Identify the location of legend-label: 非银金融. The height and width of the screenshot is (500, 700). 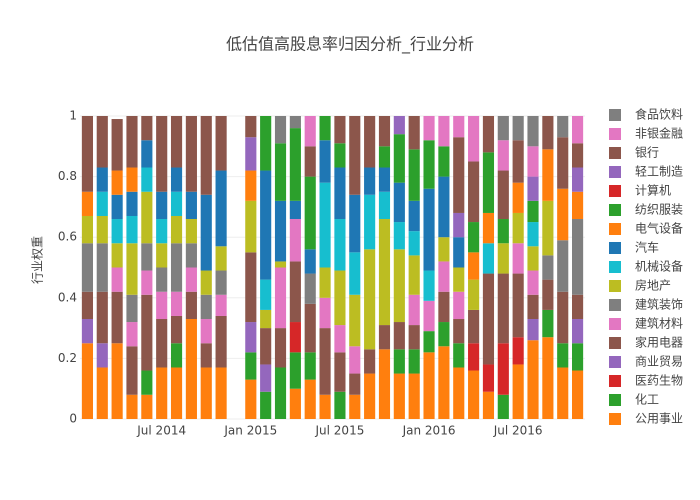
(659, 133).